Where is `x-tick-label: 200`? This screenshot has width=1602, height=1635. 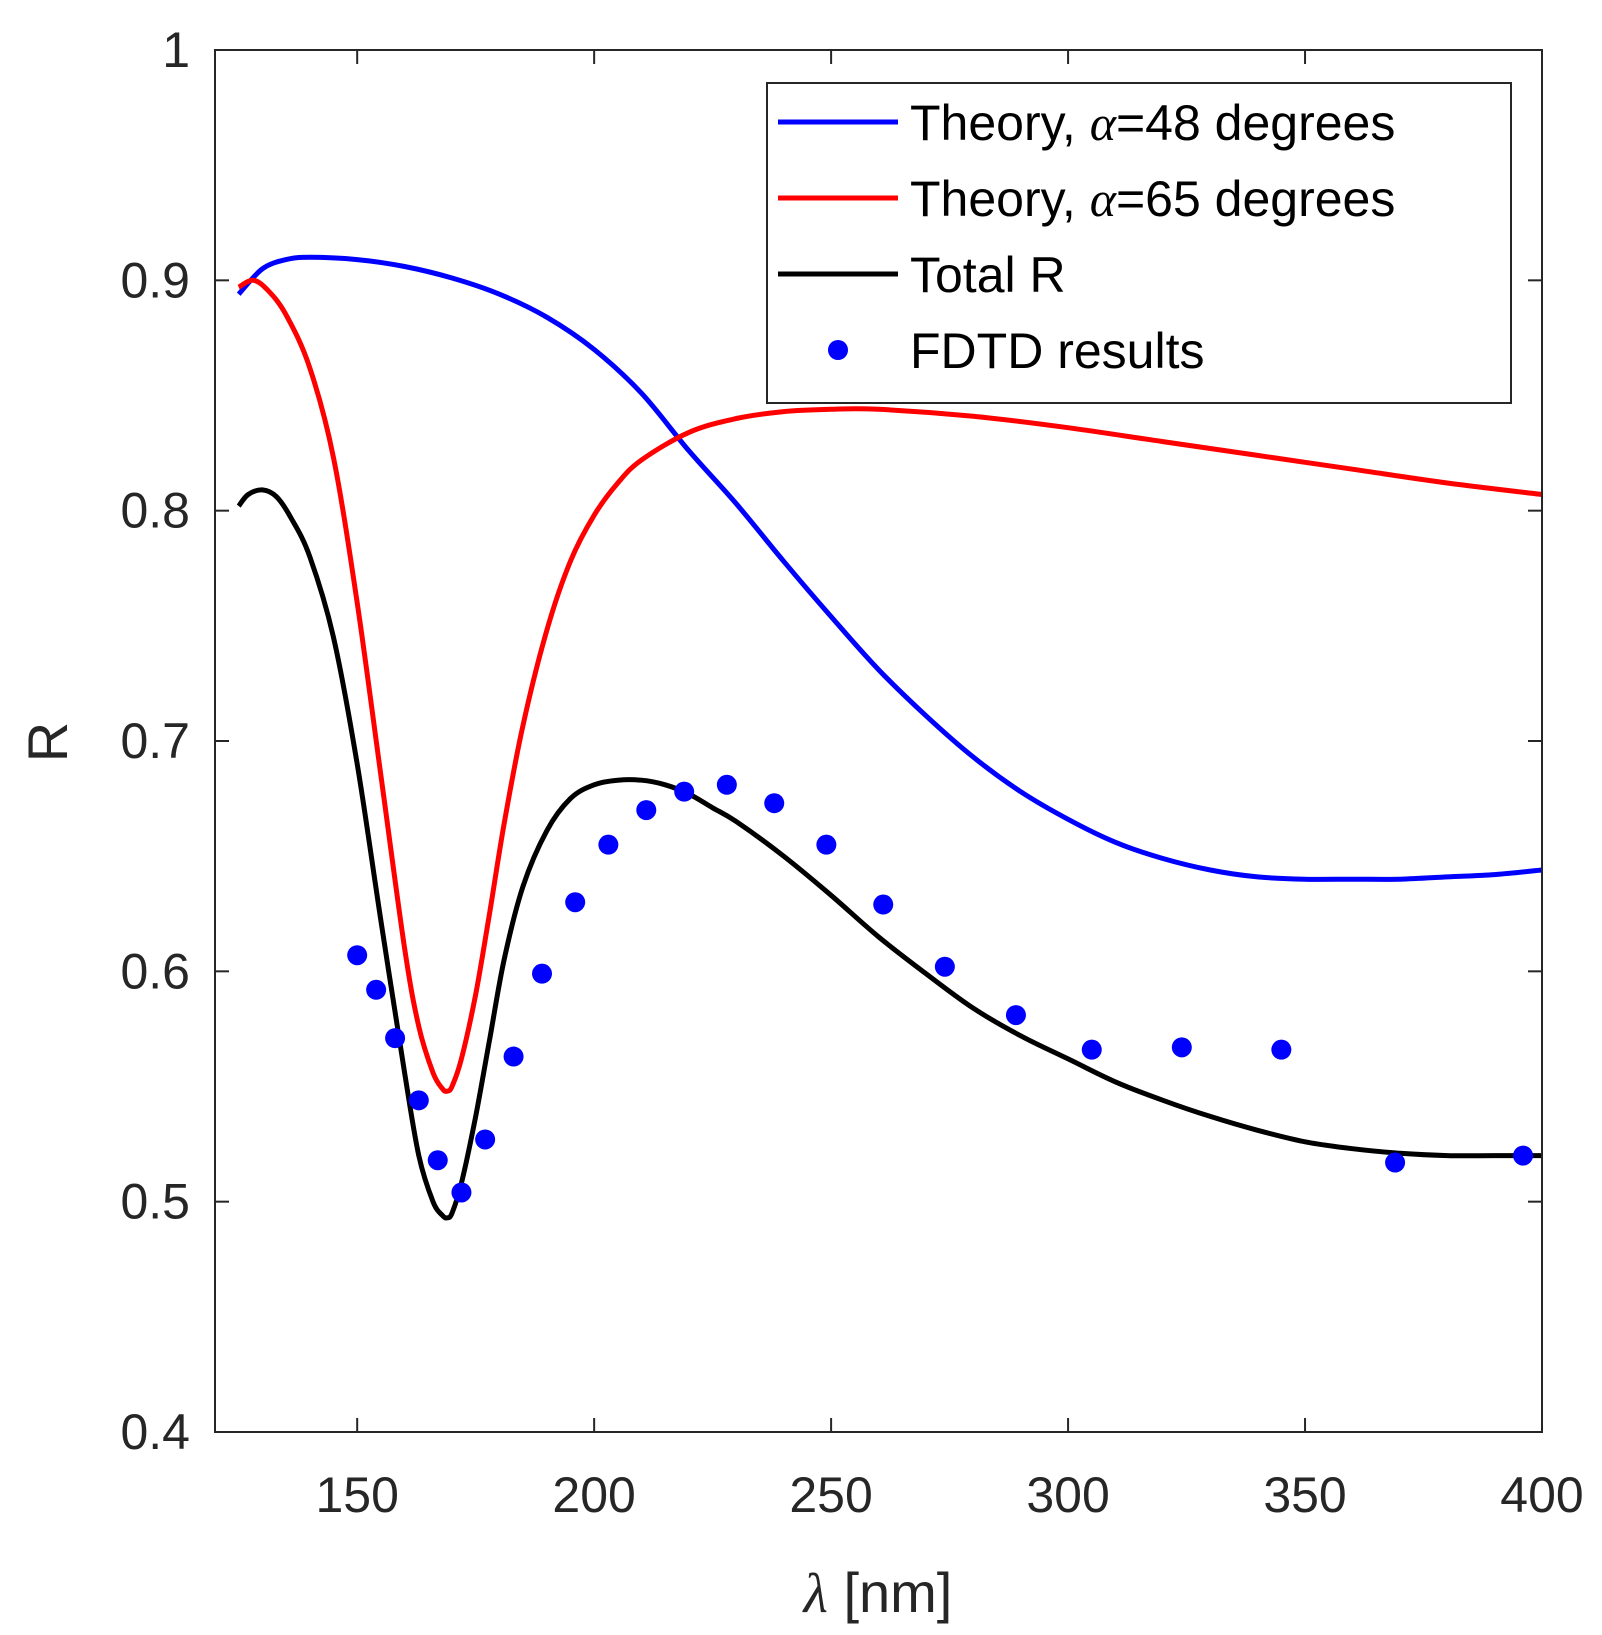 x-tick-label: 200 is located at coordinates (593, 1495).